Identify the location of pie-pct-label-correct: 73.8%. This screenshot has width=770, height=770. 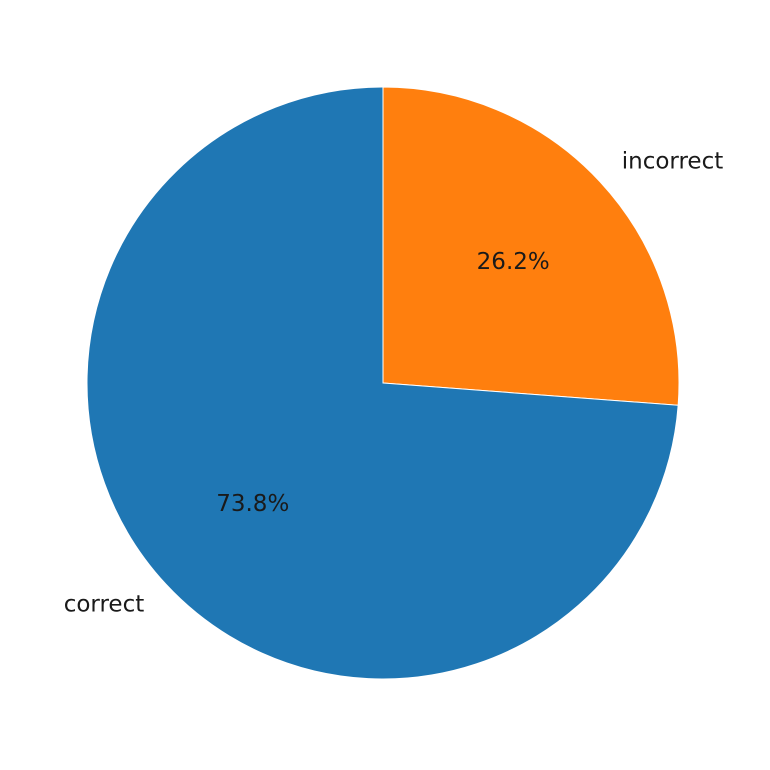
(252, 504).